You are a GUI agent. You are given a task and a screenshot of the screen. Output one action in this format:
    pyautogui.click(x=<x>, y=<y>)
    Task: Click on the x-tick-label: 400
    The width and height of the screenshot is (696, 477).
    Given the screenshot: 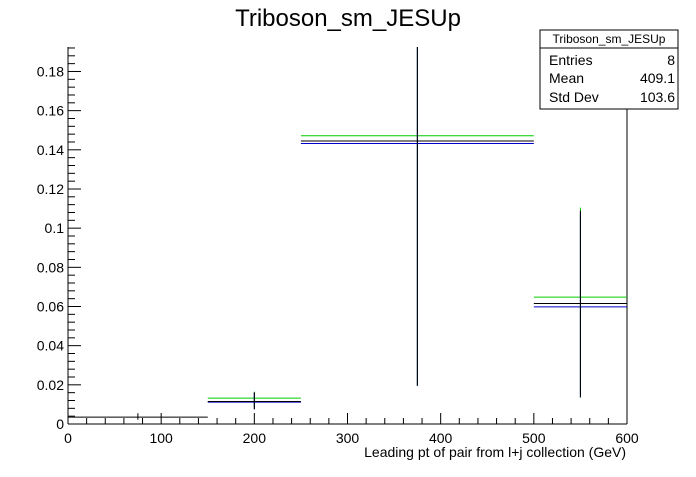 What is the action you would take?
    pyautogui.click(x=441, y=438)
    